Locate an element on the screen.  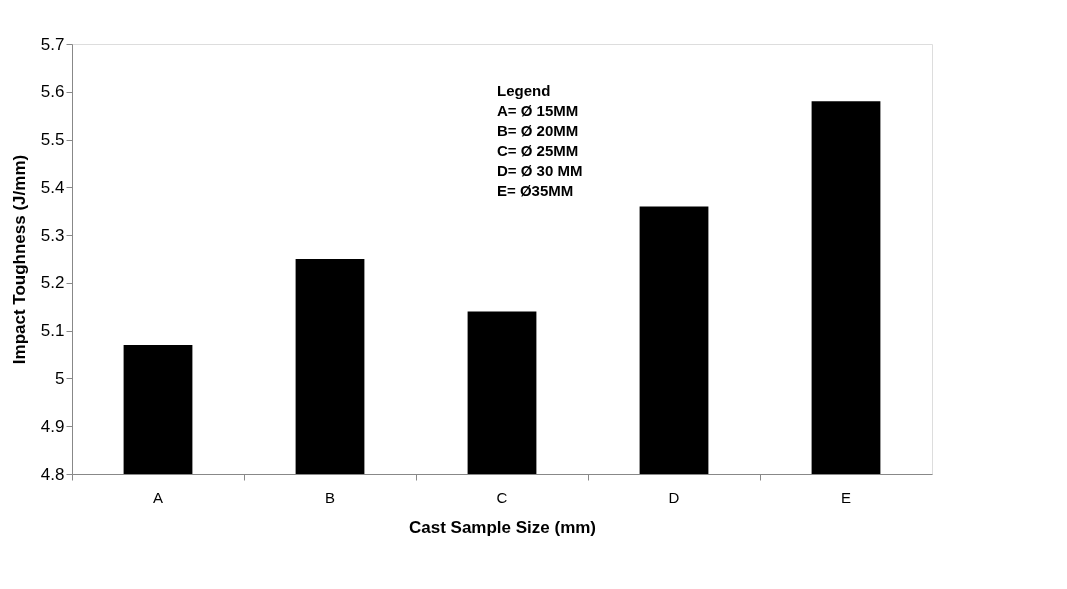
y-tick-label: 5.2 is located at coordinates (52, 283).